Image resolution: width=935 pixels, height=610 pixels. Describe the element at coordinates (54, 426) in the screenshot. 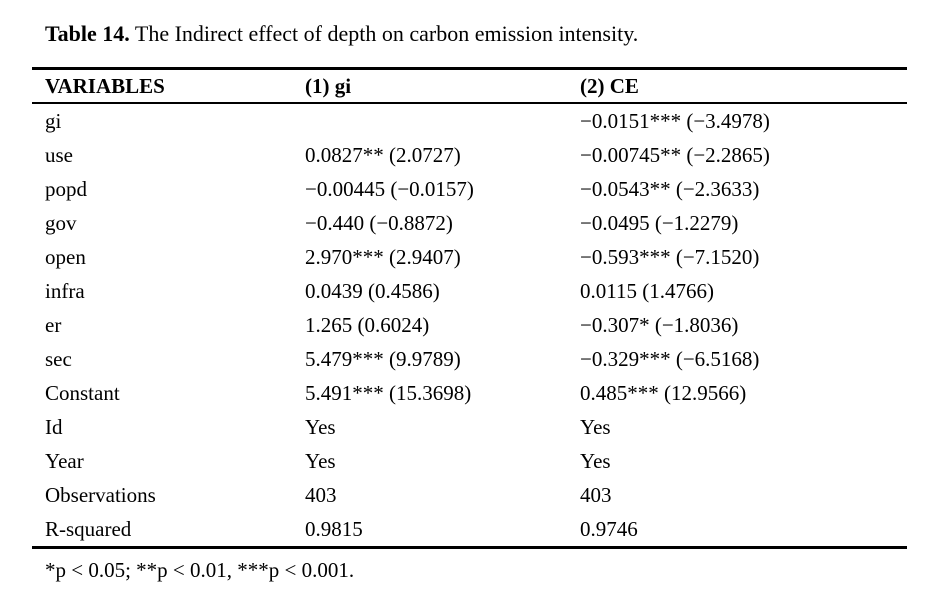

I see `variable-cell: Id` at that location.